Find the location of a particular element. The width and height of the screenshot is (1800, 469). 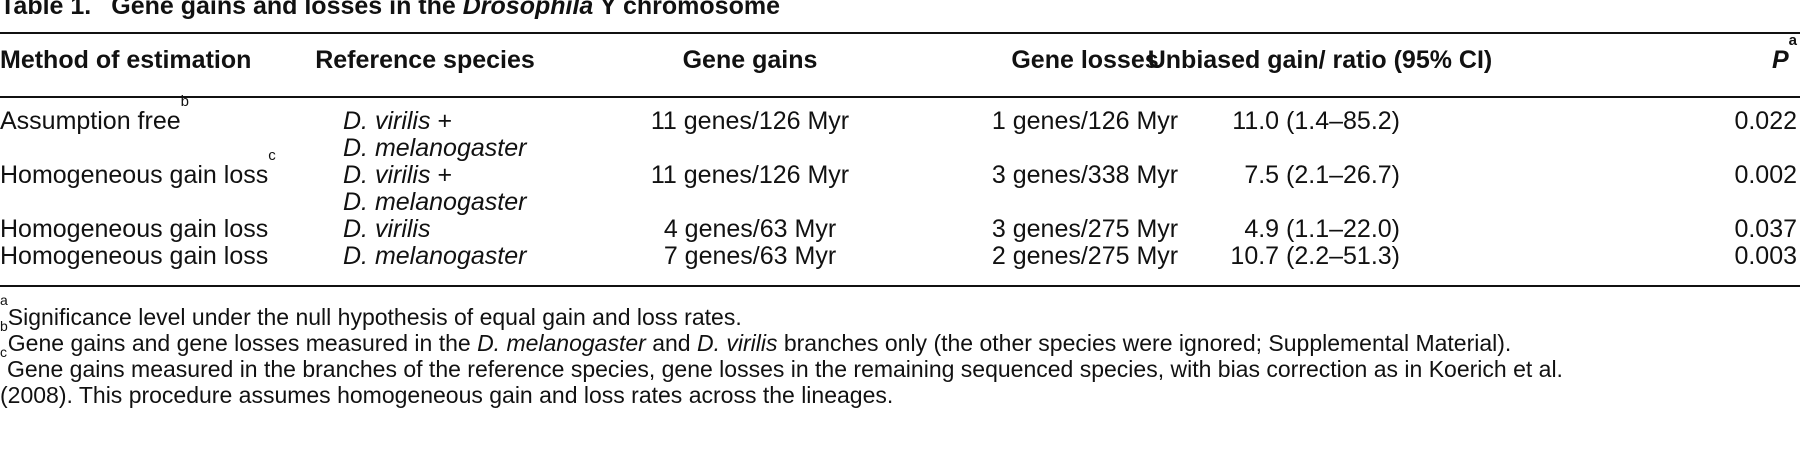

row-ratio: 11.0 (1.4–85.2) is located at coordinates (1316, 121).